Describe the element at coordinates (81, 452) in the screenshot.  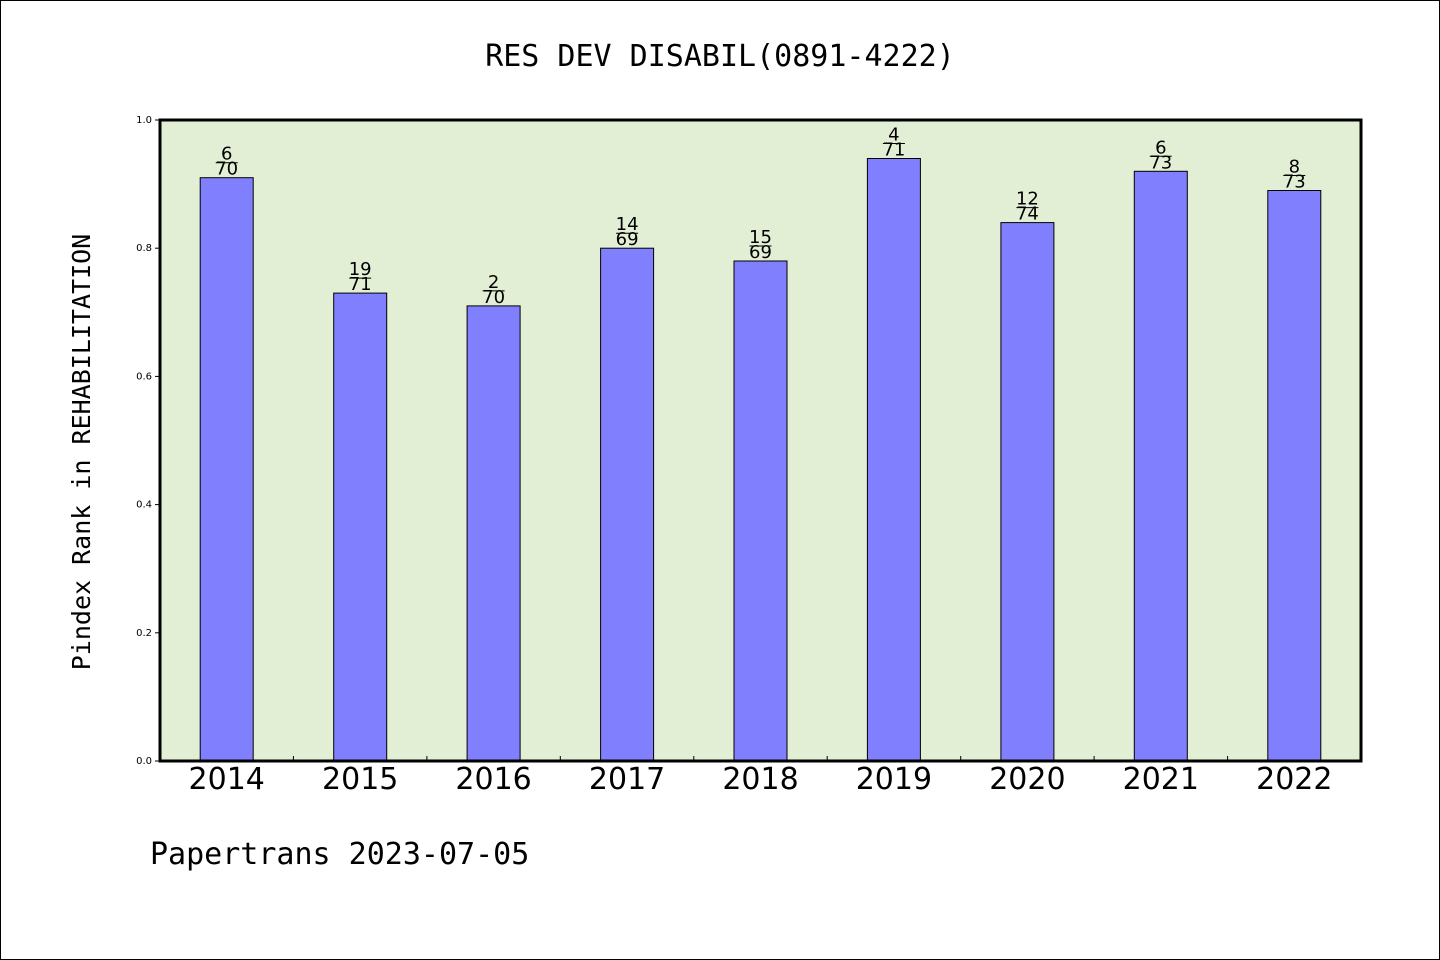
I see `y-axis-label: Pindex Rank in REHABILITATION` at that location.